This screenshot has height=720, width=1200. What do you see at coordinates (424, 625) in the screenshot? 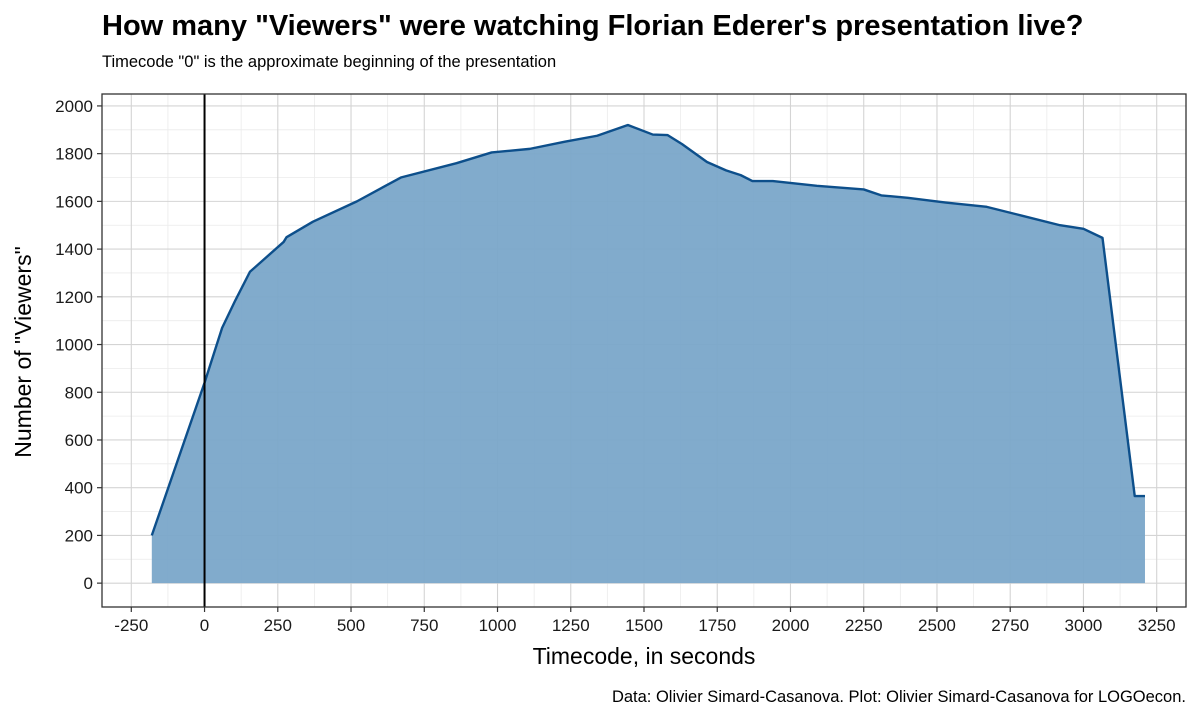
I see `x-tick-label: 750` at bounding box center [424, 625].